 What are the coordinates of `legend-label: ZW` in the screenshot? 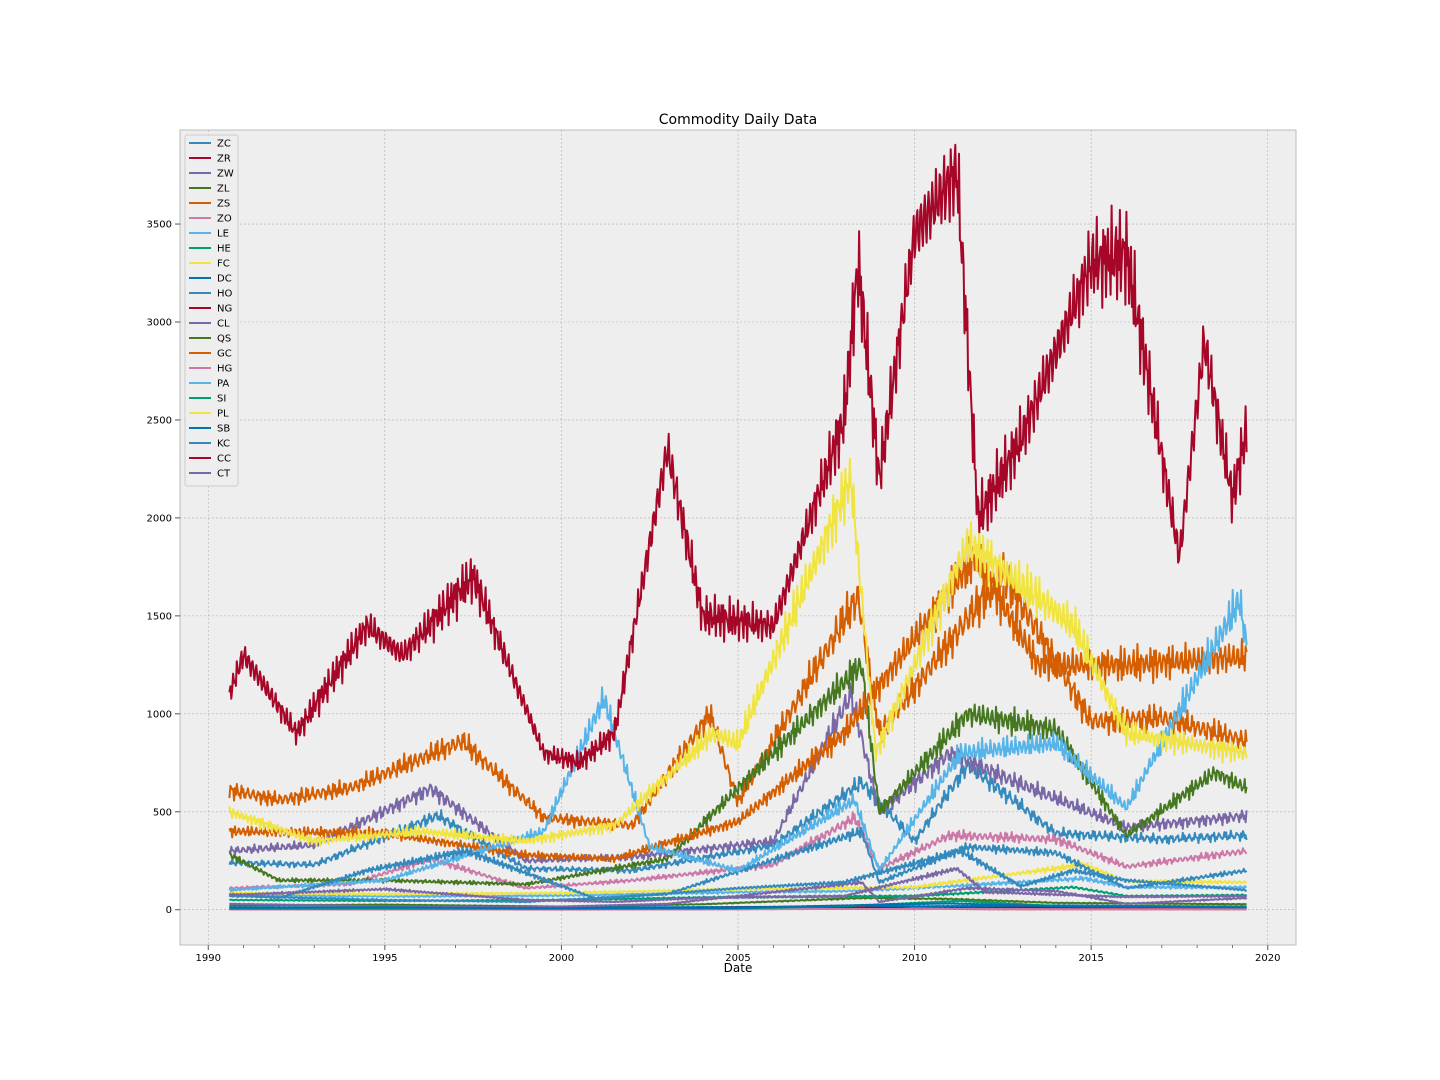 It's located at (225, 174).